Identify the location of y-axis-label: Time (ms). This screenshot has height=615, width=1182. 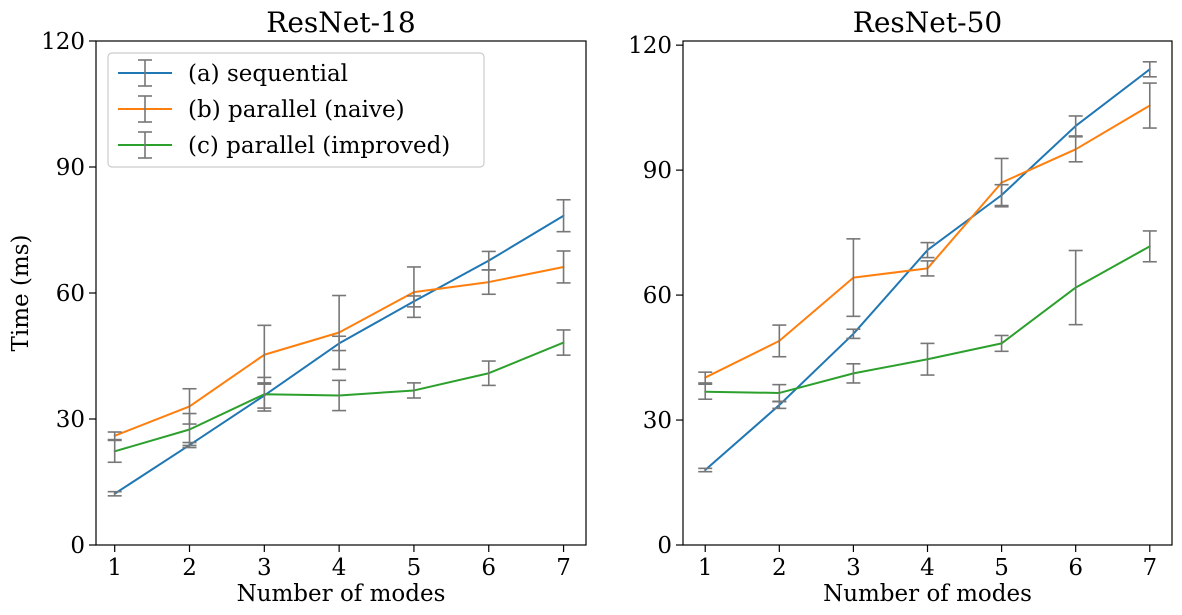
(21, 293).